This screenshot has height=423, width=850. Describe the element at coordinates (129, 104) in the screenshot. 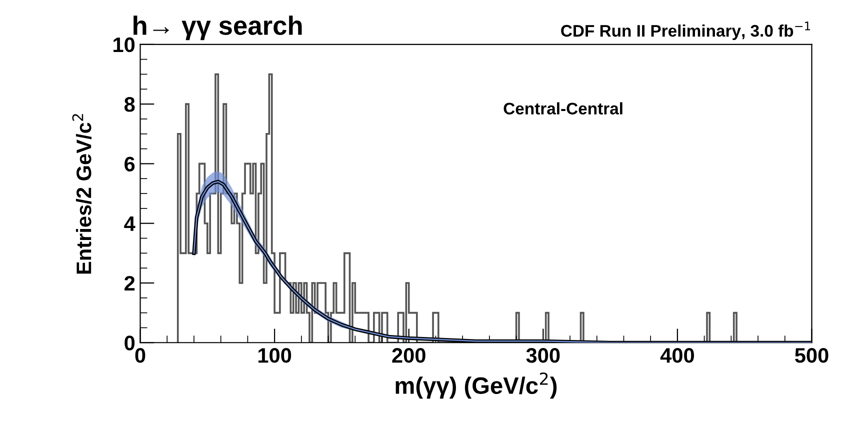

I see `y-tick-label: 8` at that location.